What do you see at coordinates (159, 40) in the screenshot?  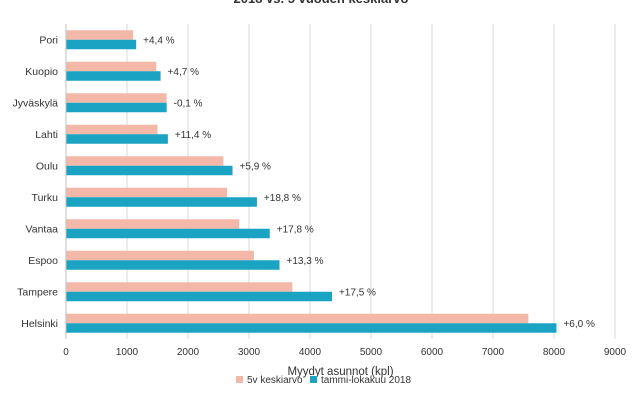 I see `change-data-label: +4,4 %` at bounding box center [159, 40].